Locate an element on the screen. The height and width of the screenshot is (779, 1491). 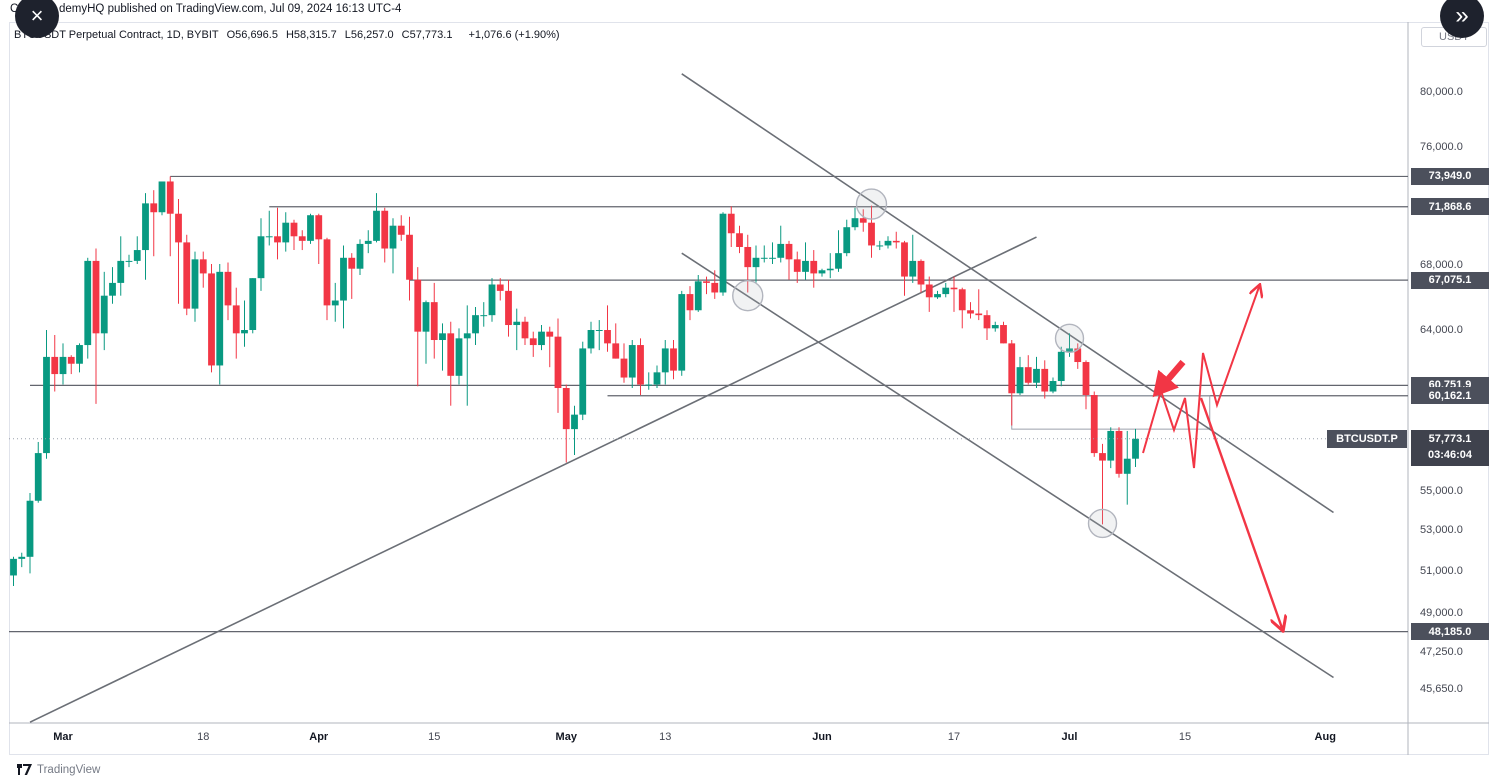
time-tick-label-may: May is located at coordinates (566, 737).